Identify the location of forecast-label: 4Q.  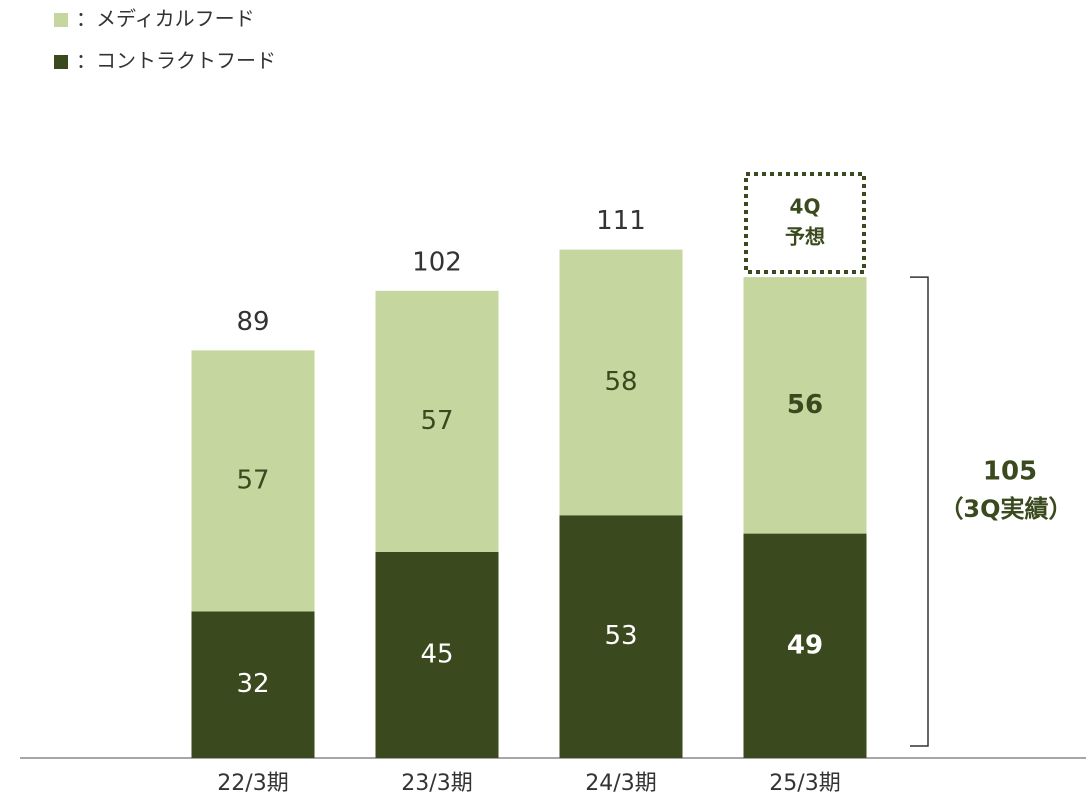
(805, 207).